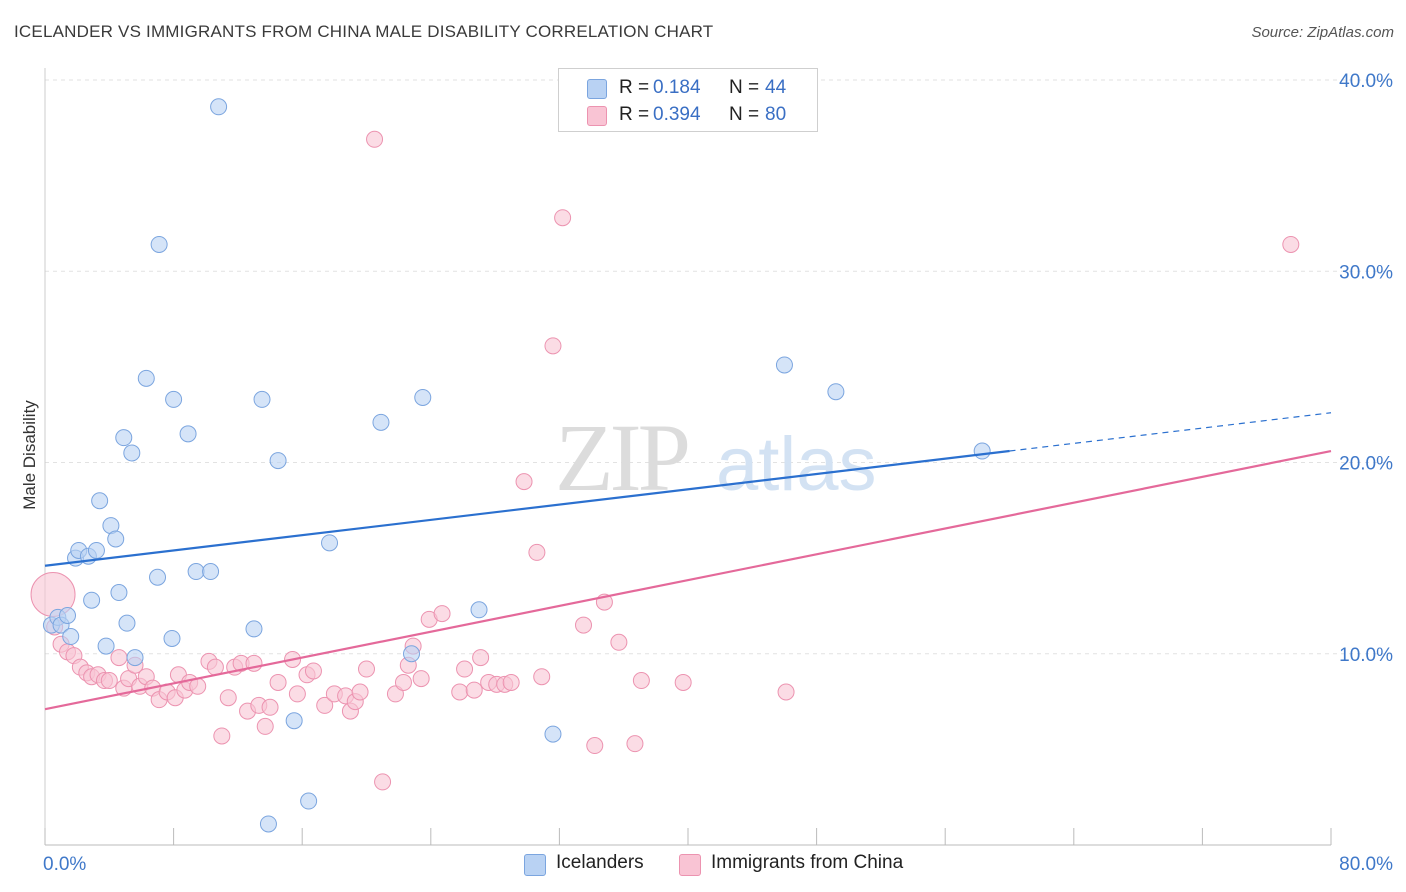 The height and width of the screenshot is (892, 1406). Describe the element at coordinates (621, 457) in the screenshot. I see `watermark-zip: ZIP` at that location.